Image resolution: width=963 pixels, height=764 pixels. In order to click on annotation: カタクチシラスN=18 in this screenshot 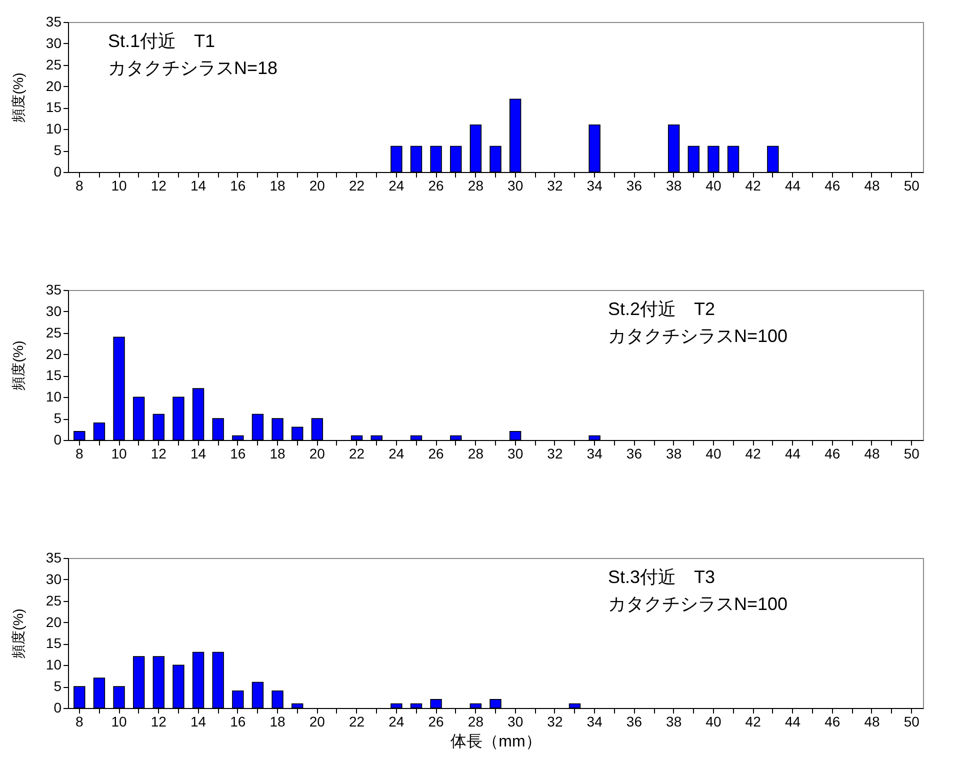, I will do `click(193, 68)`.